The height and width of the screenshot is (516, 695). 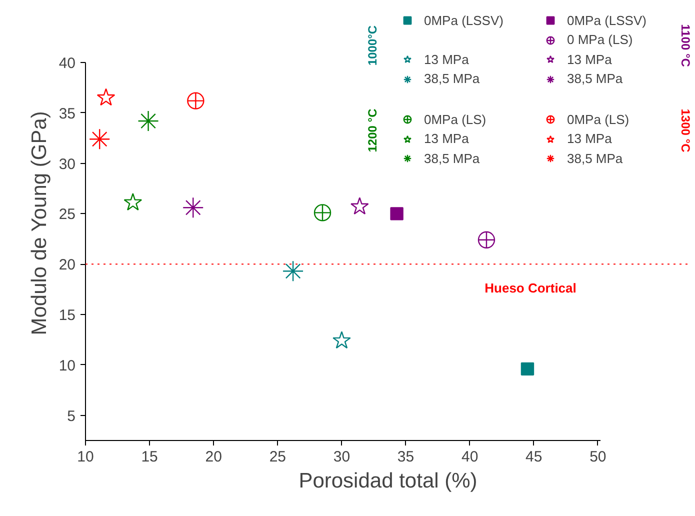 What do you see at coordinates (534, 457) in the screenshot?
I see `x-tick-label: 45` at bounding box center [534, 457].